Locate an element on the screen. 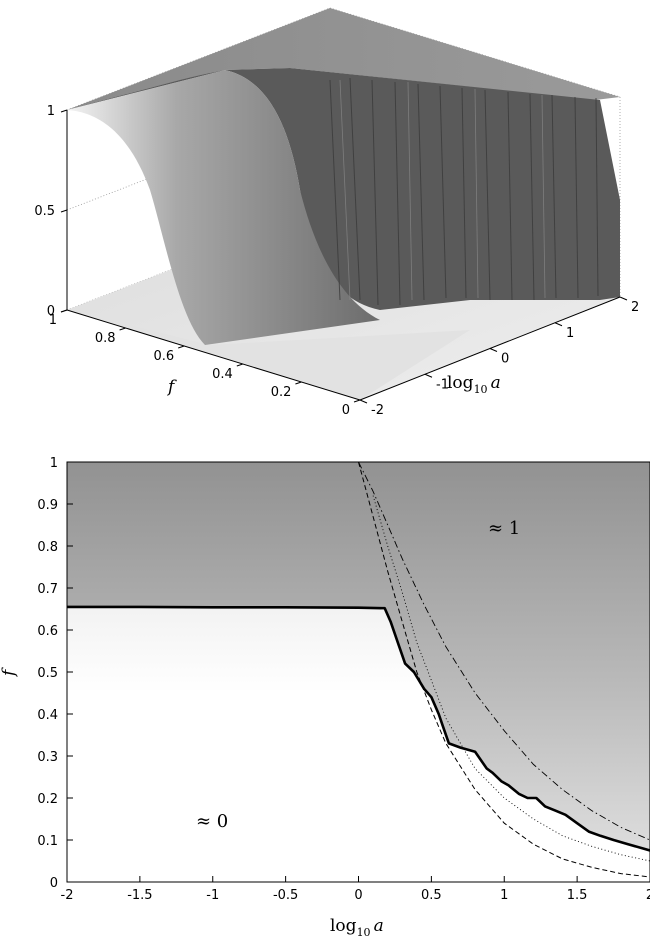  y-tick-label: 0.5 is located at coordinates (47, 673).